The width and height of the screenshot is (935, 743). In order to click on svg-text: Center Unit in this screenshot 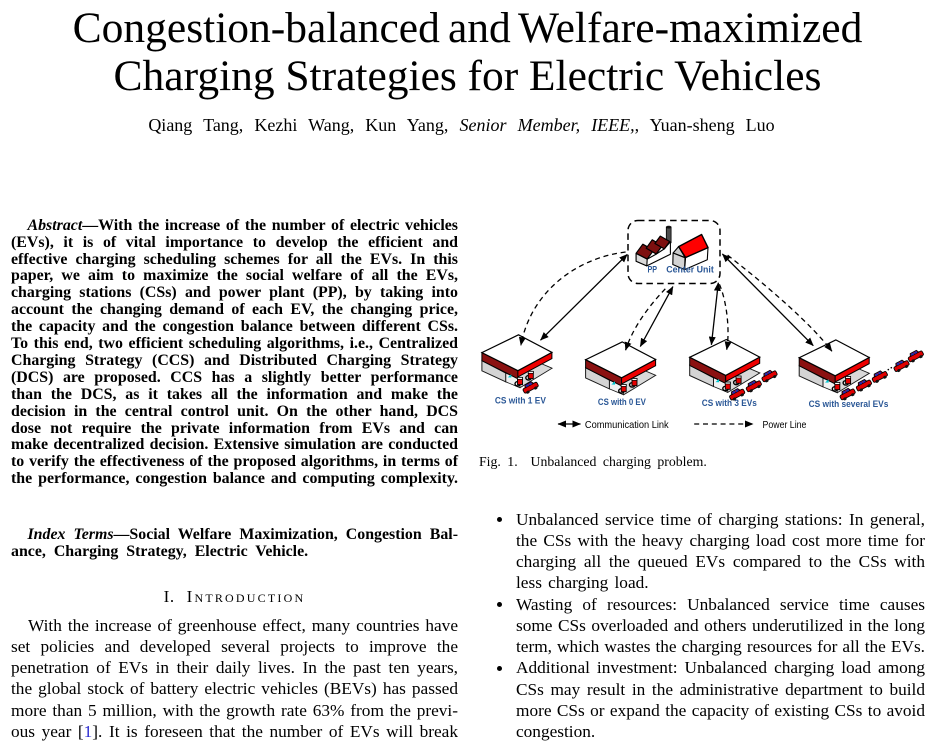, I will do `click(690, 270)`.